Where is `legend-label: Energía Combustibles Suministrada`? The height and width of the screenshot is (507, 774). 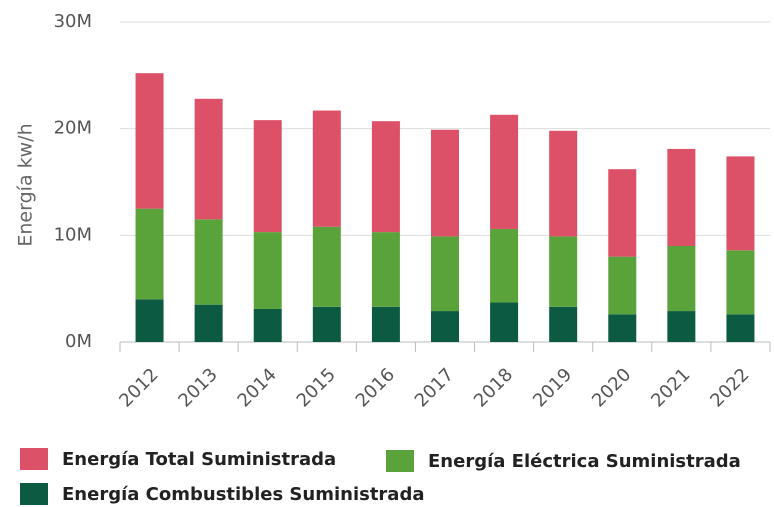
legend-label: Energía Combustibles Suministrada is located at coordinates (243, 494).